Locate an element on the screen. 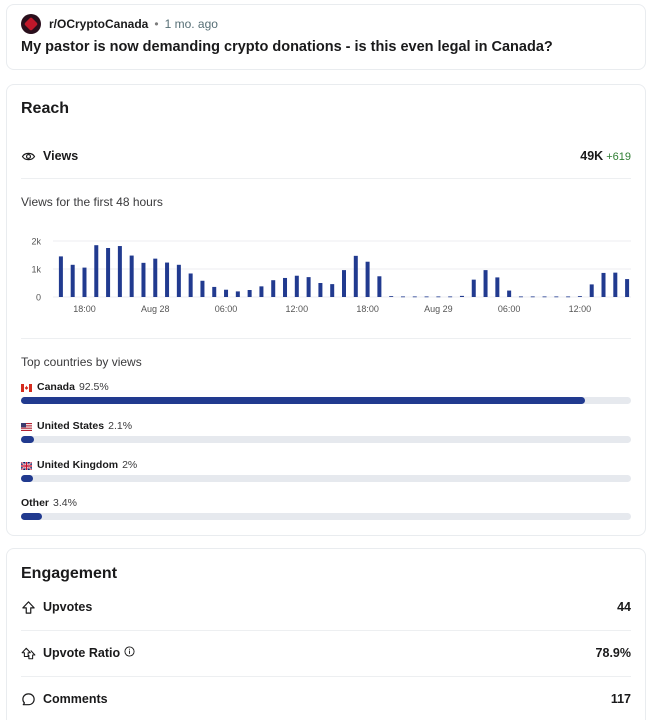 The image size is (655, 720). views-label: Views is located at coordinates (61, 156).